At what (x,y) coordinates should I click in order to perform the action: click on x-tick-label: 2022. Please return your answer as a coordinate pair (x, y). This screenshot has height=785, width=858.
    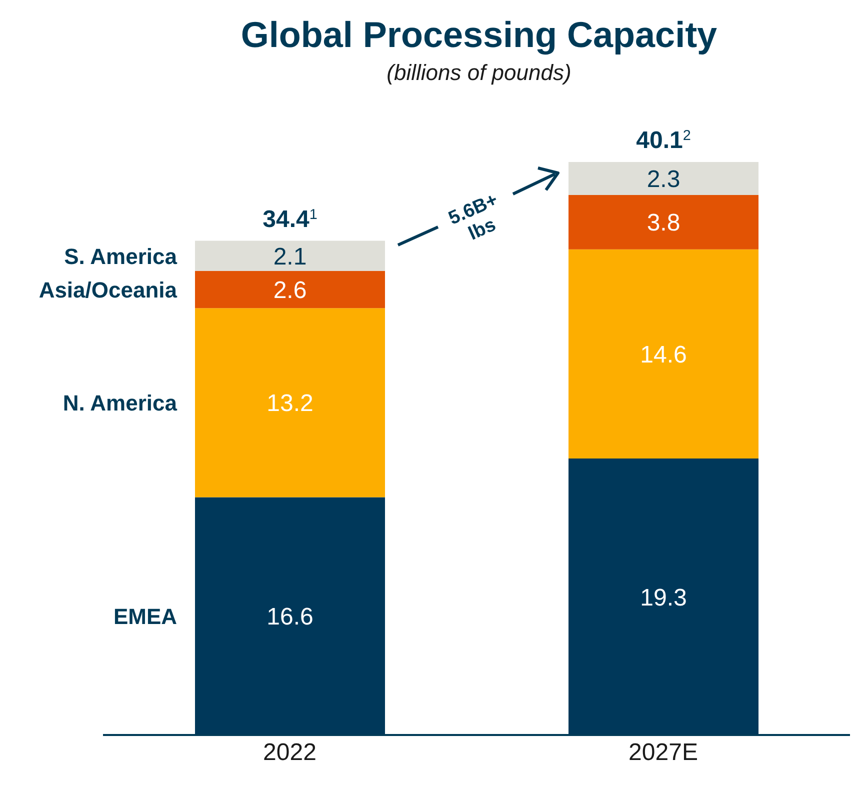
    Looking at the image, I should click on (289, 752).